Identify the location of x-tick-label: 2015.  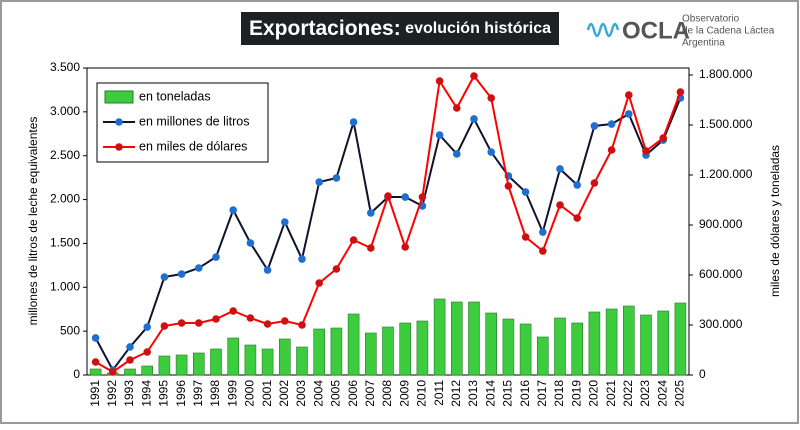
(508, 393).